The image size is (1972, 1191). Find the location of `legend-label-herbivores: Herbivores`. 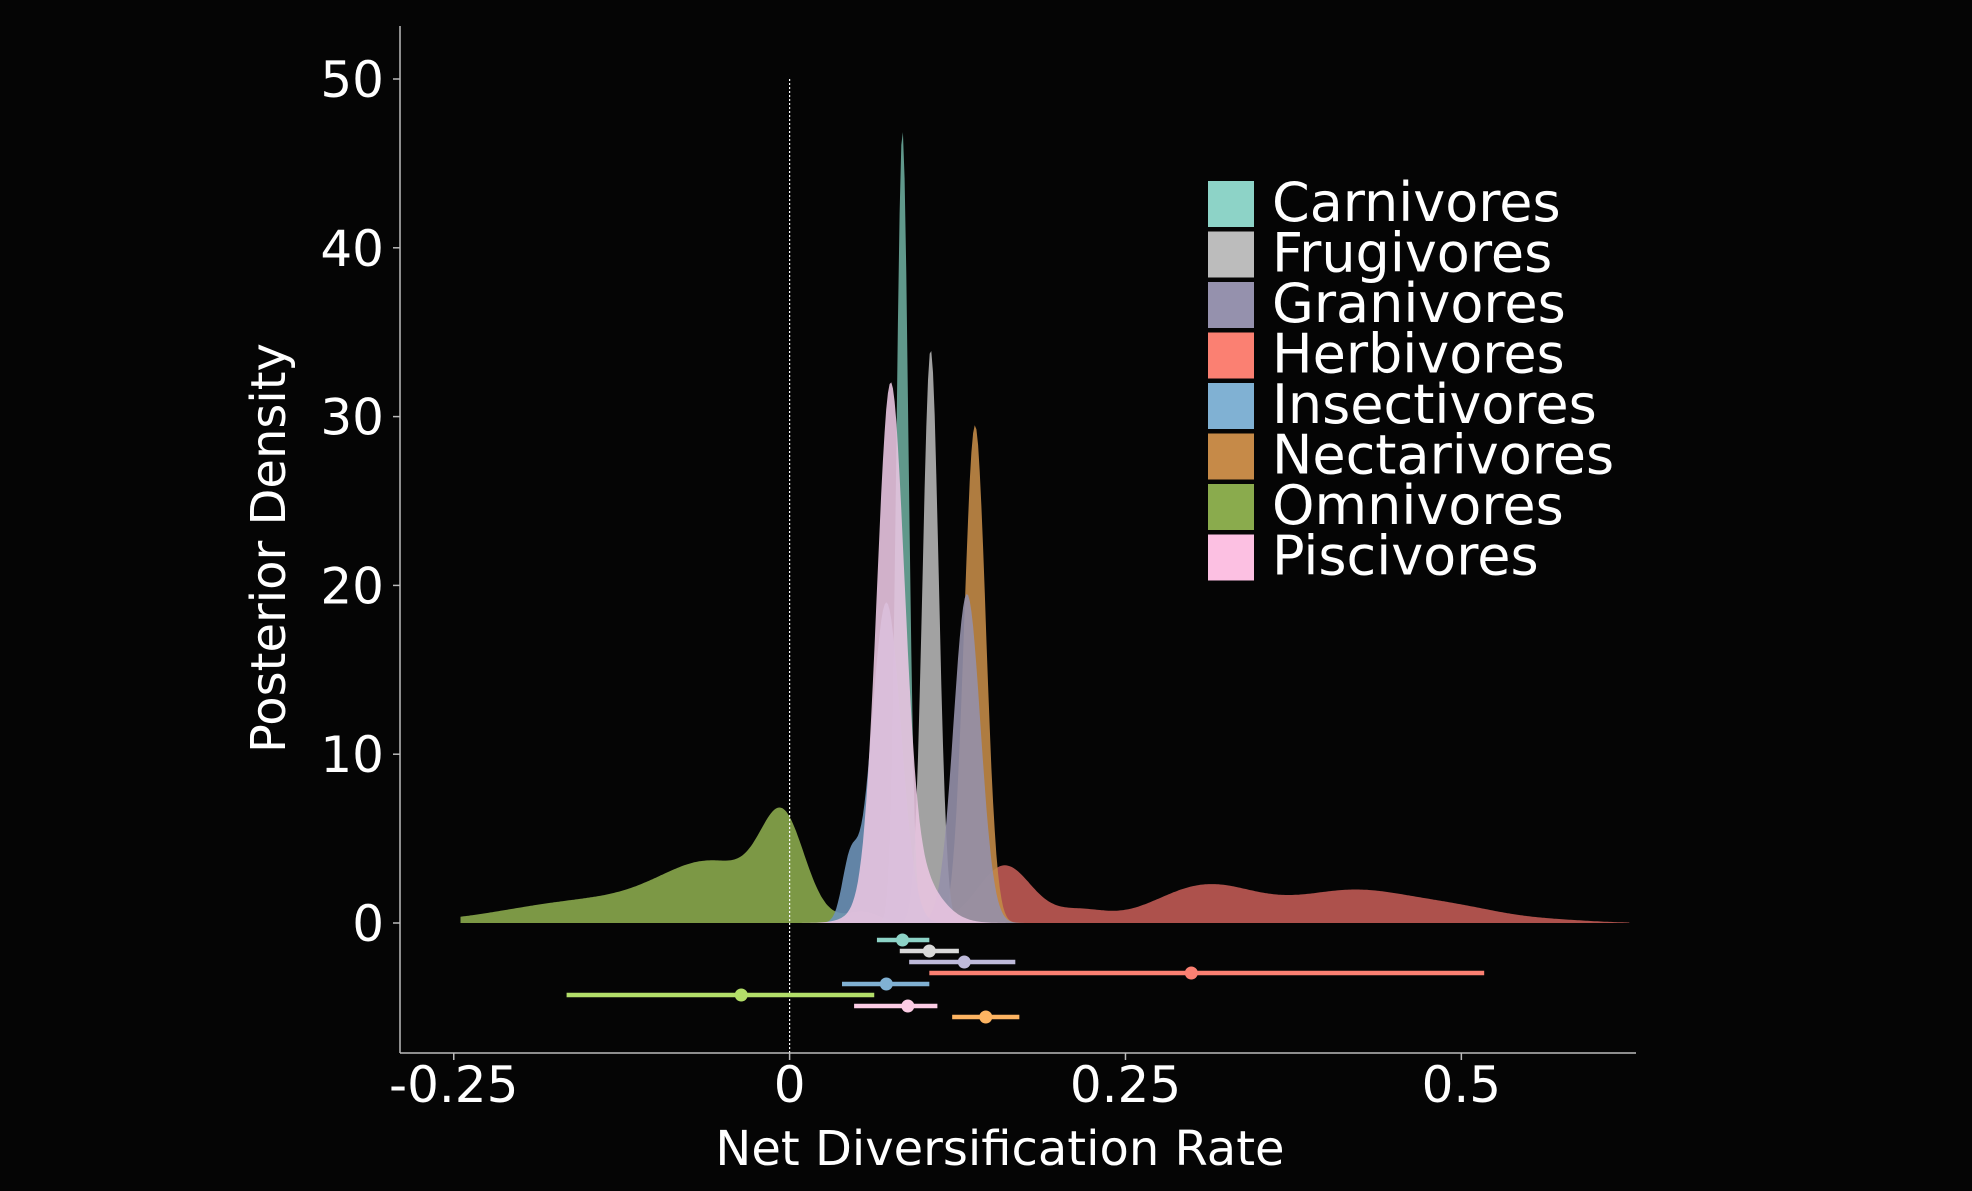

legend-label-herbivores: Herbivores is located at coordinates (1418, 354).